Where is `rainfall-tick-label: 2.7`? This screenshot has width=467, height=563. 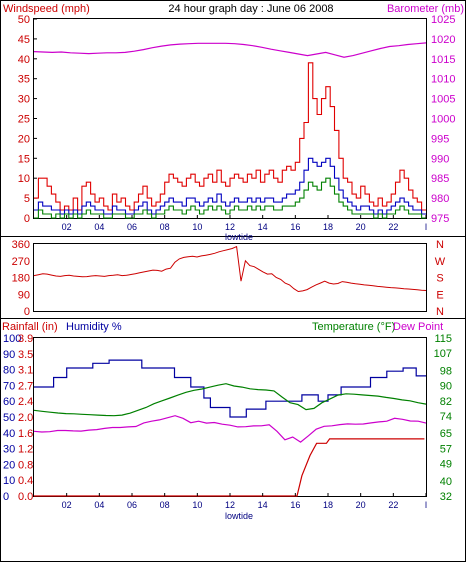 rainfall-tick-label: 2.7 is located at coordinates (25, 386).